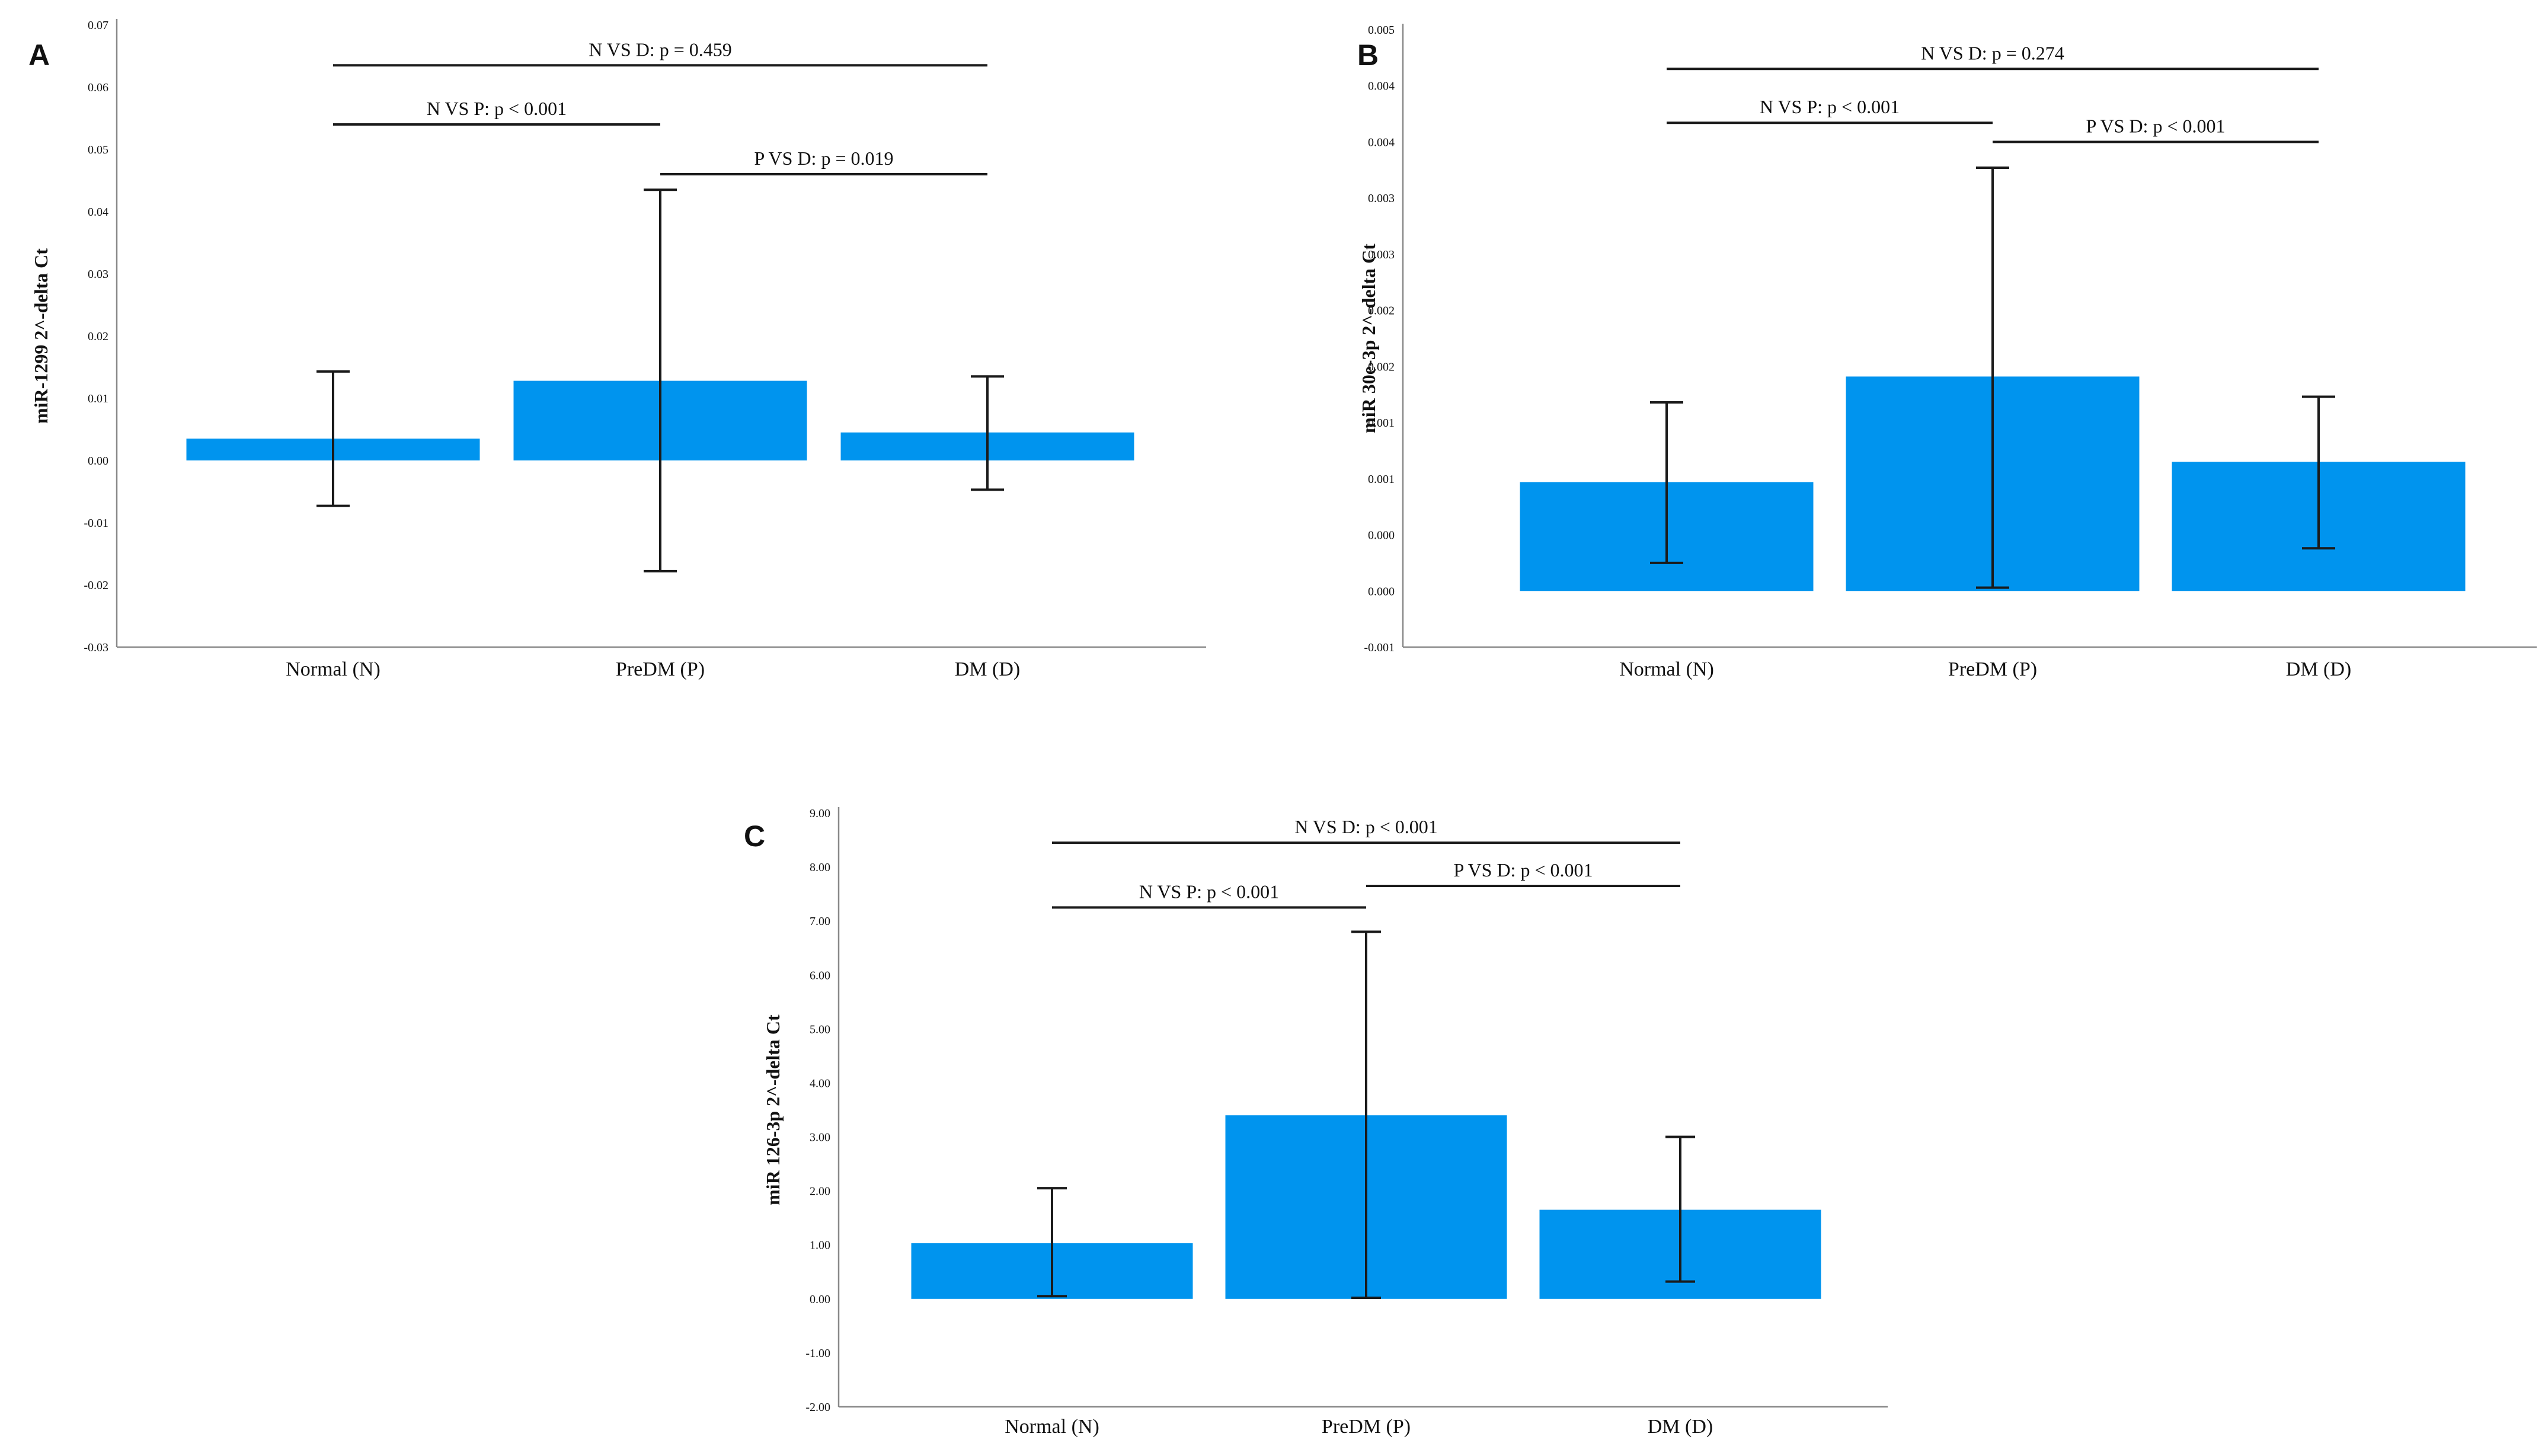 The image size is (2545, 1456). What do you see at coordinates (1368, 338) in the screenshot?
I see `y-axis-title: miR 30e-3p 2^-delta Ct` at bounding box center [1368, 338].